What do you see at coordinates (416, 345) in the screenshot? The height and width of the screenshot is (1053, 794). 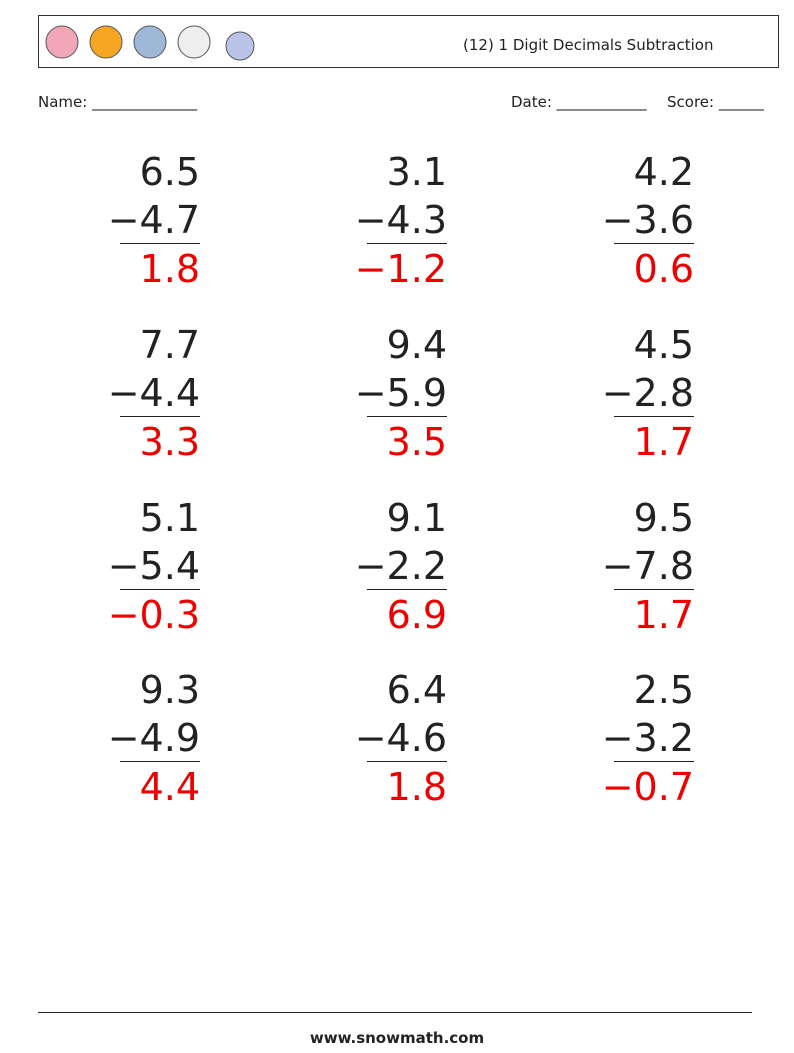 I see `minuend: 9.4` at bounding box center [416, 345].